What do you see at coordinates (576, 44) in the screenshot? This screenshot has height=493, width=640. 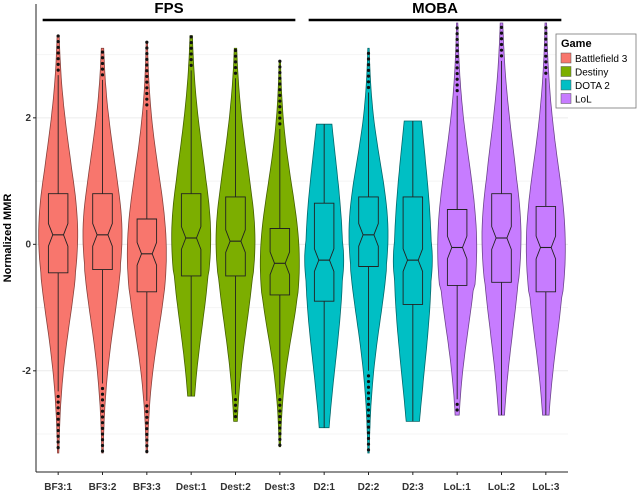 I see `legend-title: Game` at bounding box center [576, 44].